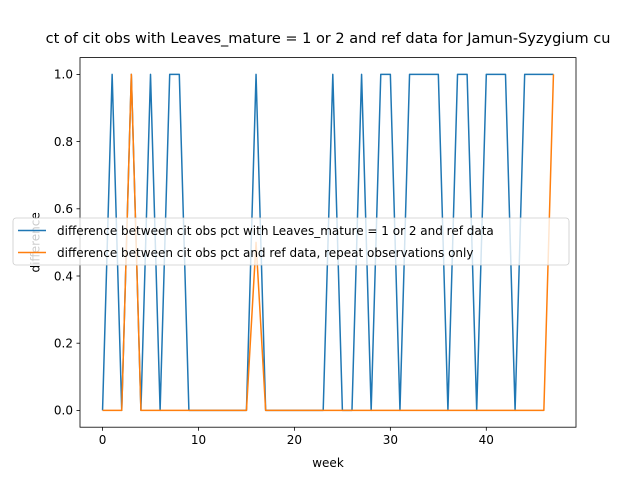 The width and height of the screenshot is (640, 480). What do you see at coordinates (328, 463) in the screenshot?
I see `x-axis-label: week` at bounding box center [328, 463].